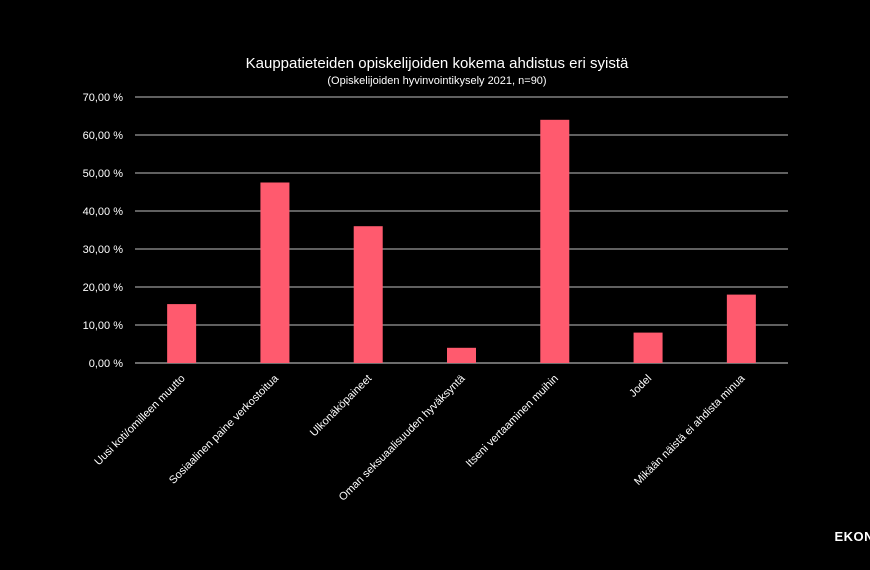 This screenshot has height=570, width=870. I want to click on x-tick-label: Itseni vertaaminen muihin, so click(512, 421).